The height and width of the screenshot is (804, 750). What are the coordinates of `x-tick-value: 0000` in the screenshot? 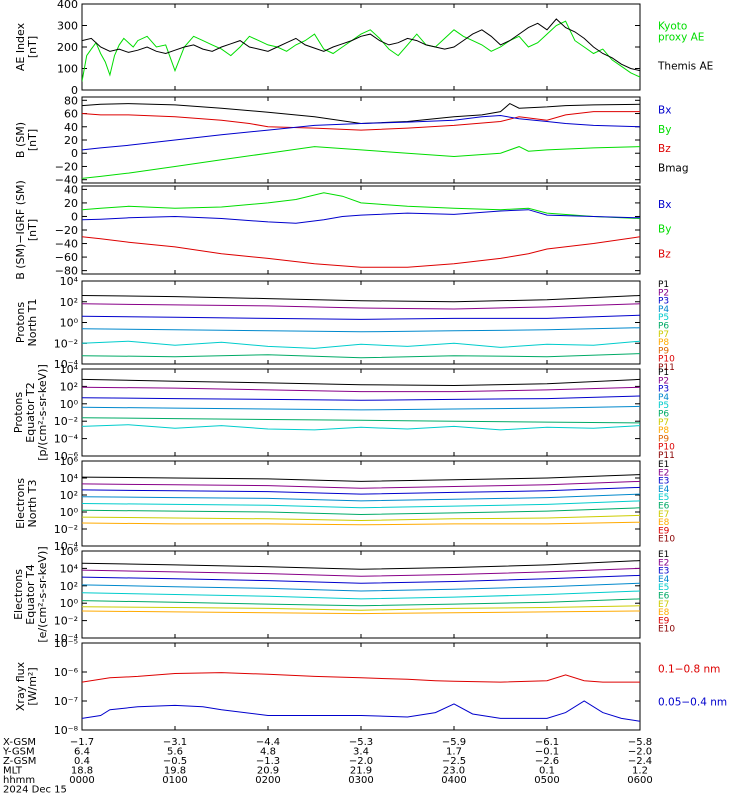 It's located at (81, 780).